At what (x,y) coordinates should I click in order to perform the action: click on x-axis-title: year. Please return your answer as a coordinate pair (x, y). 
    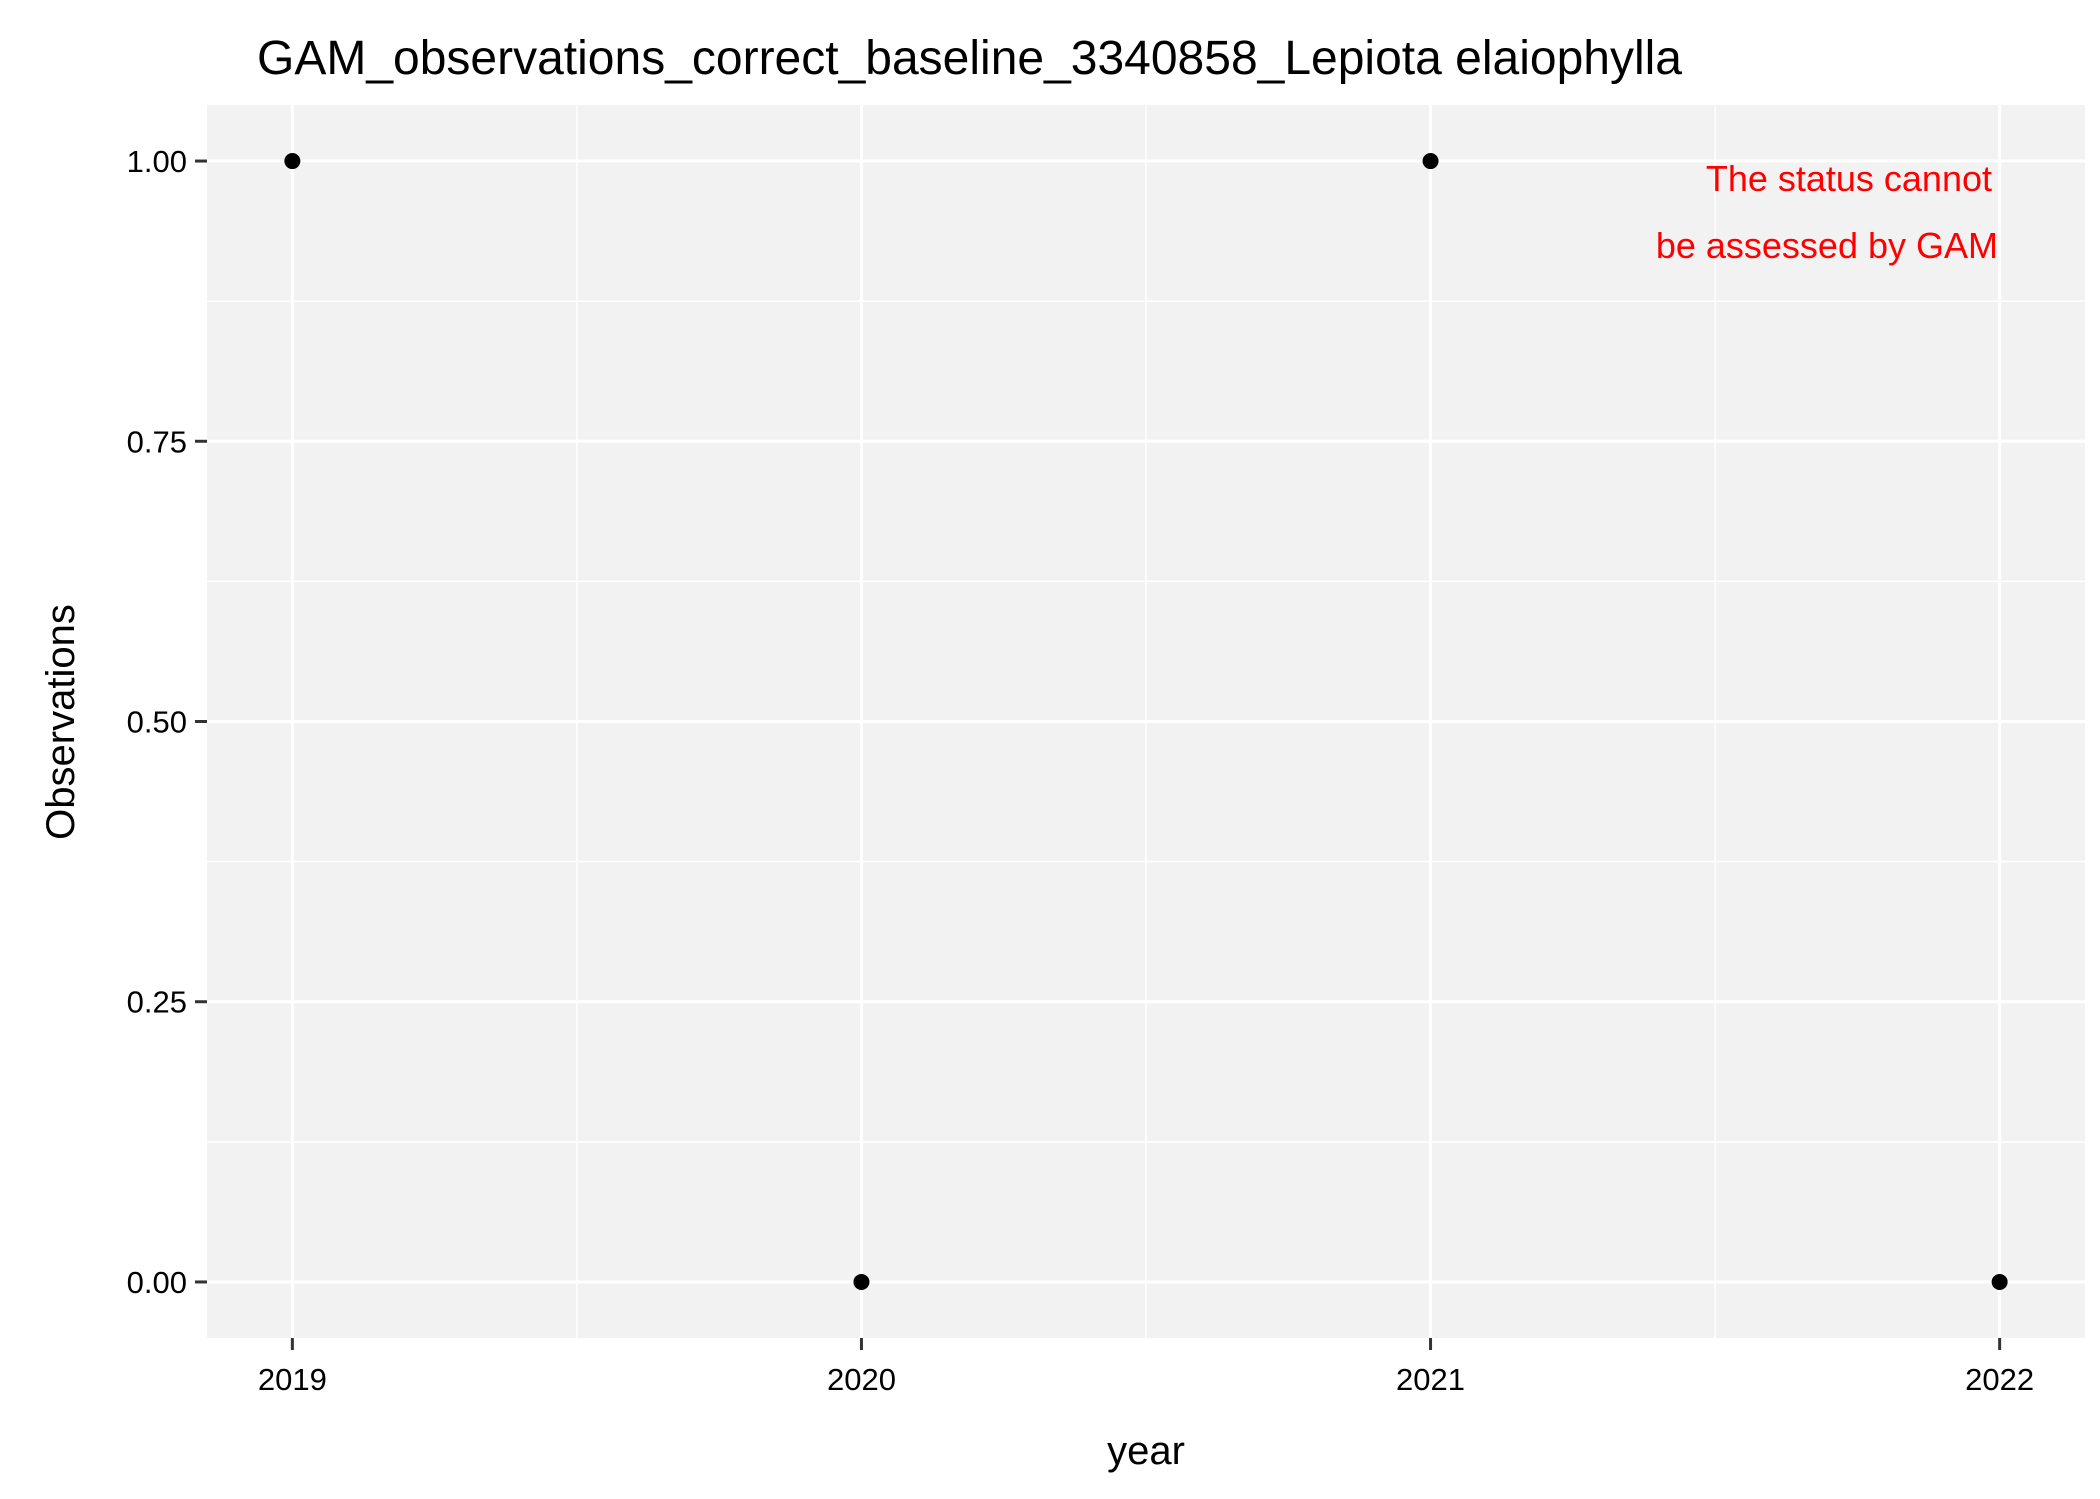
    Looking at the image, I should click on (1146, 1451).